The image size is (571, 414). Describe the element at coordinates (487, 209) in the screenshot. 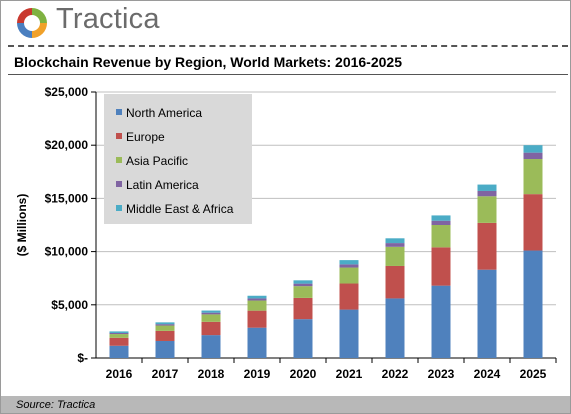

I see `bar-asia-pacific-2024` at that location.